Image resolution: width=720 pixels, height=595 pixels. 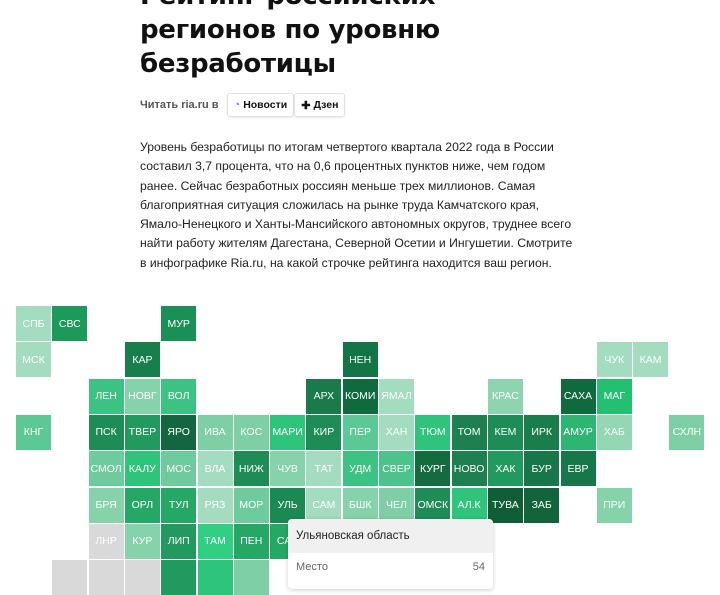 What do you see at coordinates (433, 432) in the screenshot?
I see `region-tile: ТЮМ` at bounding box center [433, 432].